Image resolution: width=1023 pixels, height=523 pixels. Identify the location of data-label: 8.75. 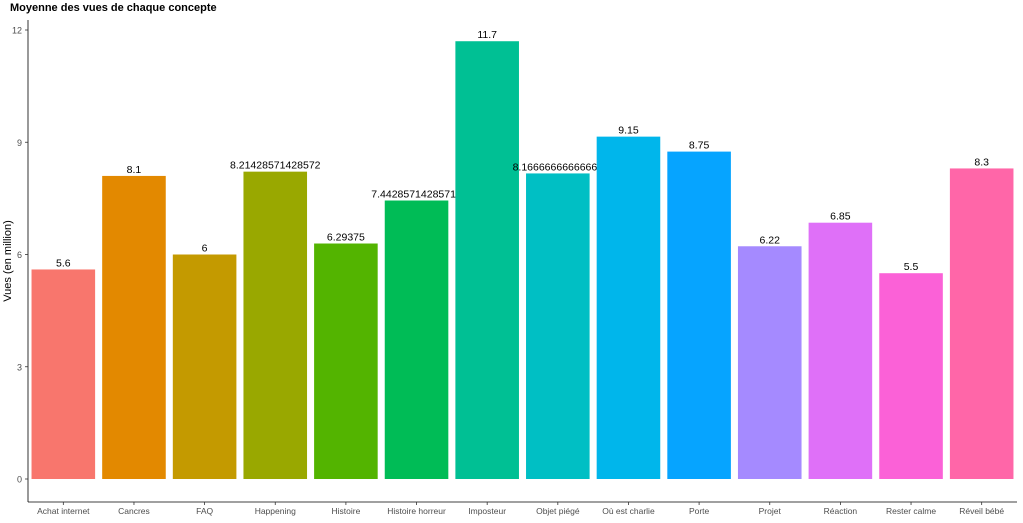
(699, 146).